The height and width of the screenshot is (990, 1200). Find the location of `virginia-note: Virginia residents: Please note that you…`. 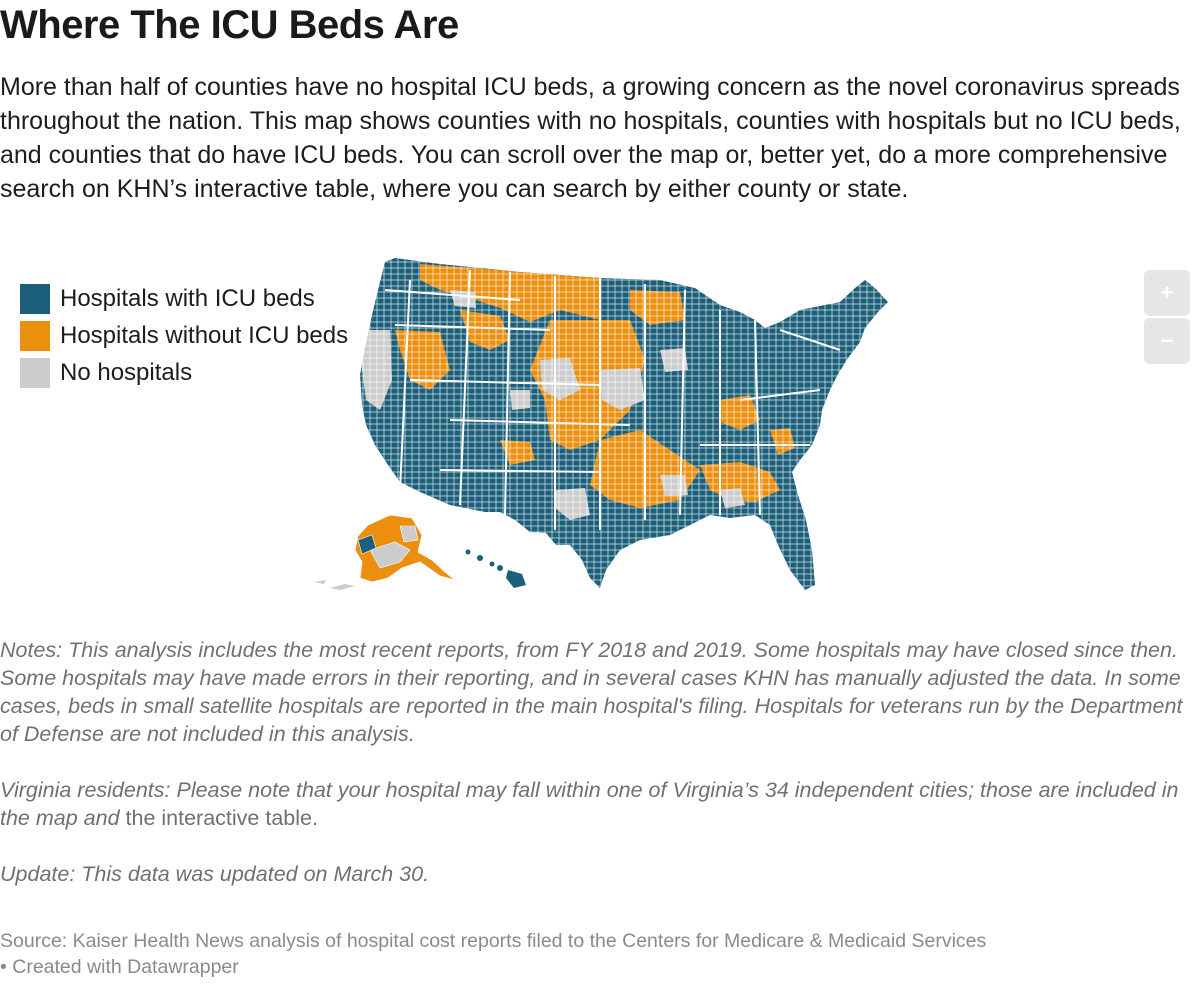

virginia-note: Virginia residents: Please note that you… is located at coordinates (600, 804).